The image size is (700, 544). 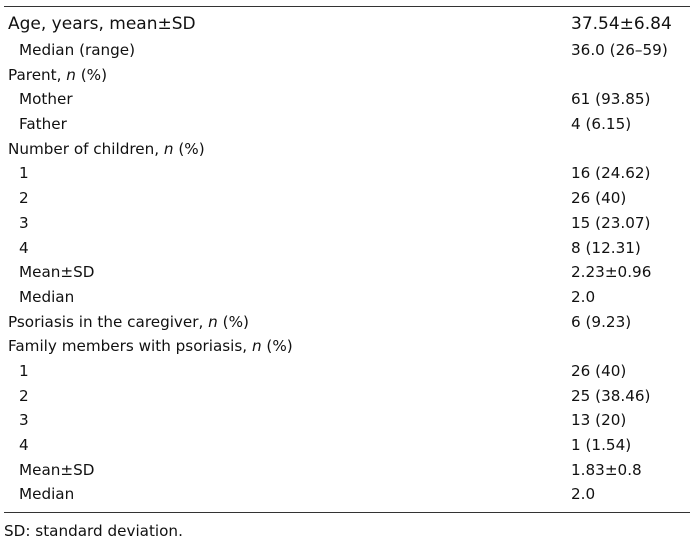 I want to click on row-value: 13 (20), so click(x=599, y=420).